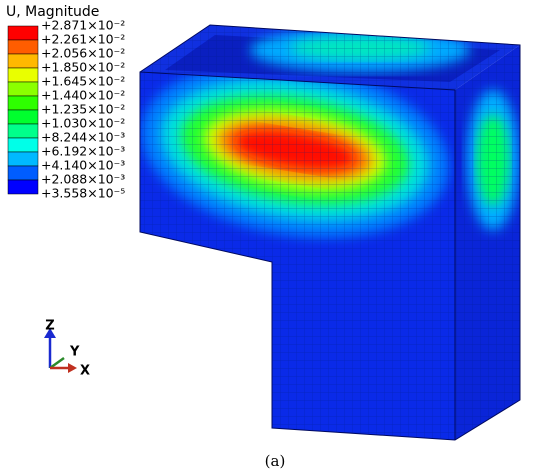  I want to click on legend-label: +2.261×10⁻², so click(83, 39).